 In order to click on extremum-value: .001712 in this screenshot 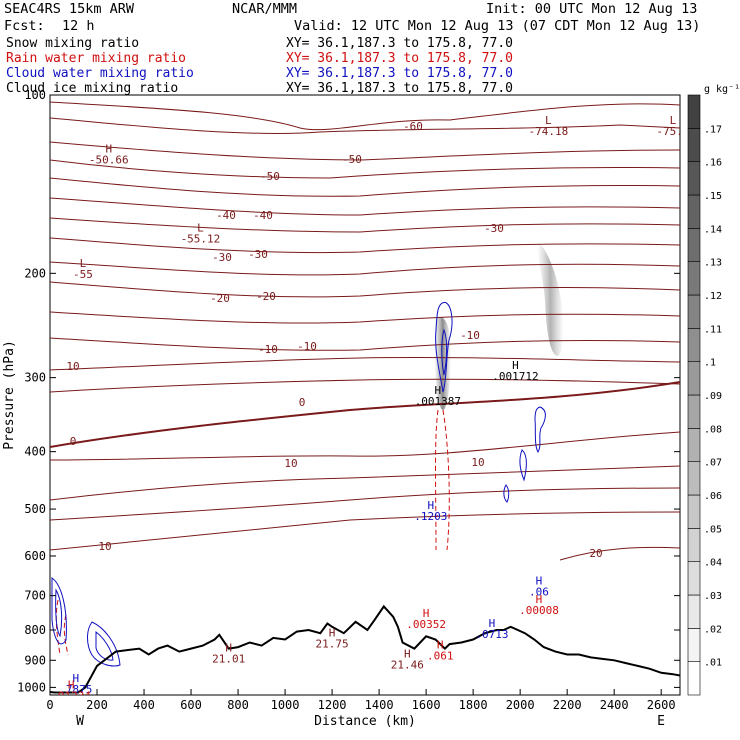, I will do `click(515, 376)`.